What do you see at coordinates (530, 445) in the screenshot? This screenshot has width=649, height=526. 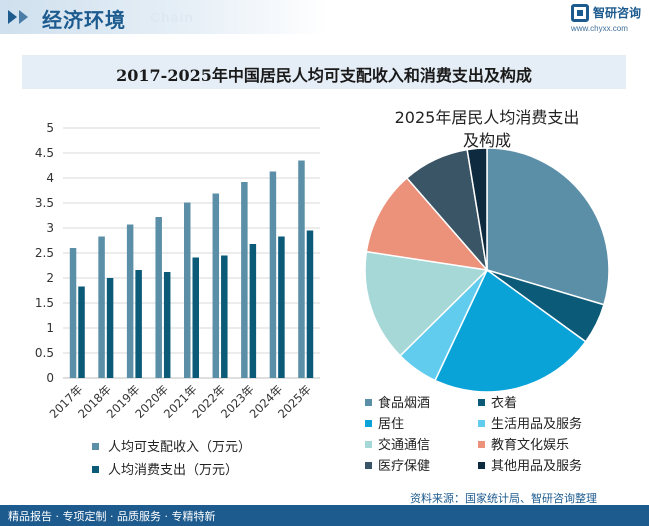 I see `legend-label: 教育文化娱乐` at bounding box center [530, 445].